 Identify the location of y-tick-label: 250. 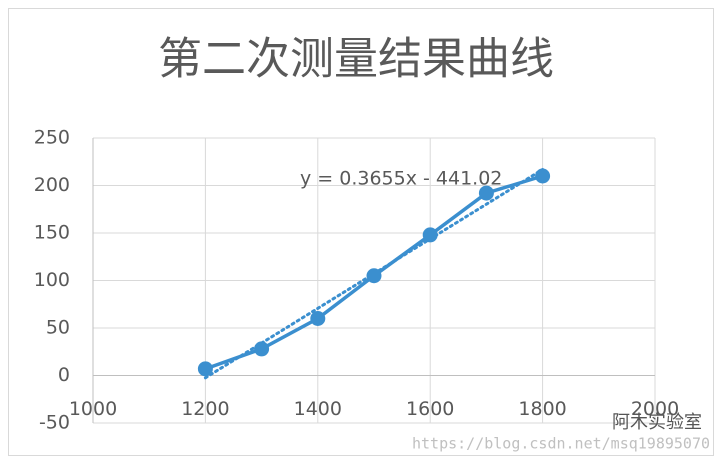
(52, 138).